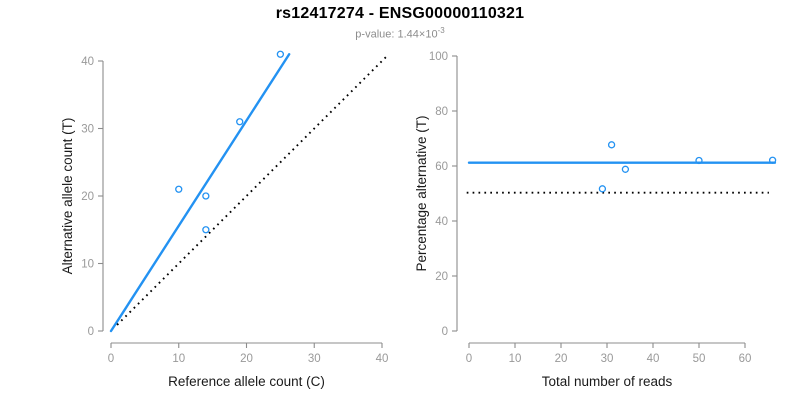 The image size is (800, 400). Describe the element at coordinates (441, 112) in the screenshot. I see `y-tick-label: 80` at that location.